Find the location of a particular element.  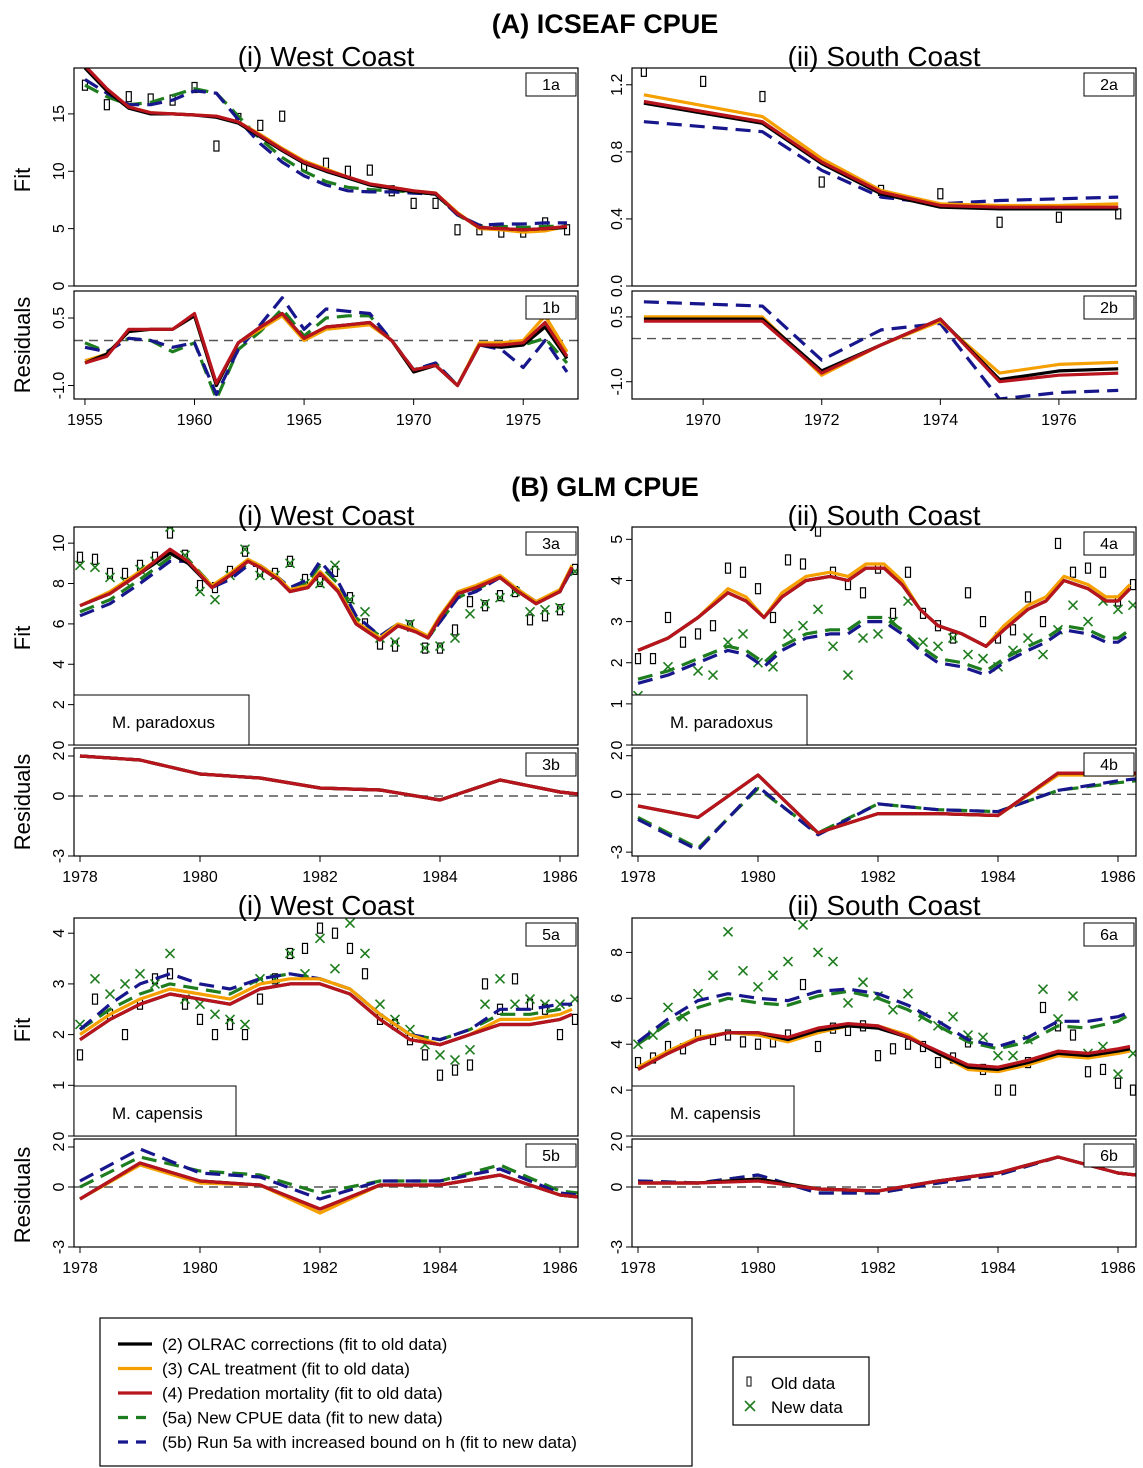

x-tick-label: 1975 is located at coordinates (523, 420).